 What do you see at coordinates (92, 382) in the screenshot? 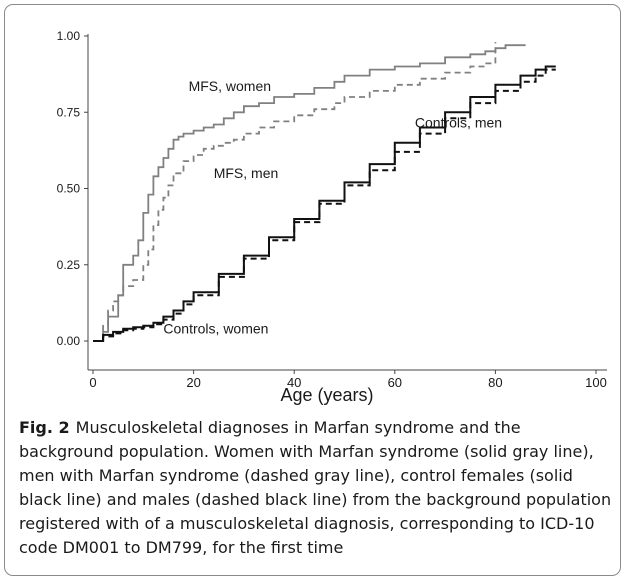
I see `x-tick-label: 0` at bounding box center [92, 382].